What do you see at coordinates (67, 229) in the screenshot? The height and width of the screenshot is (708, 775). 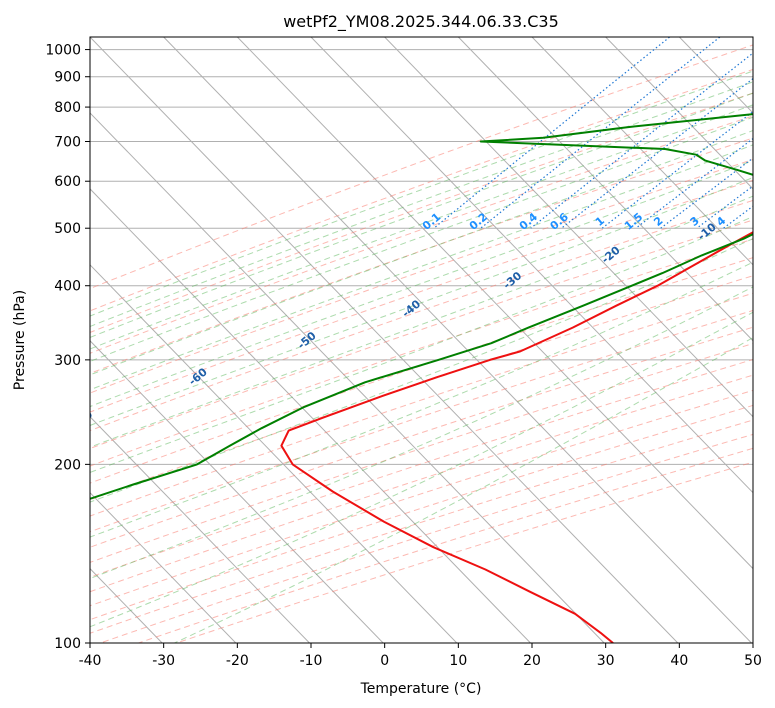 I see `y-tick-label: 500` at bounding box center [67, 229].